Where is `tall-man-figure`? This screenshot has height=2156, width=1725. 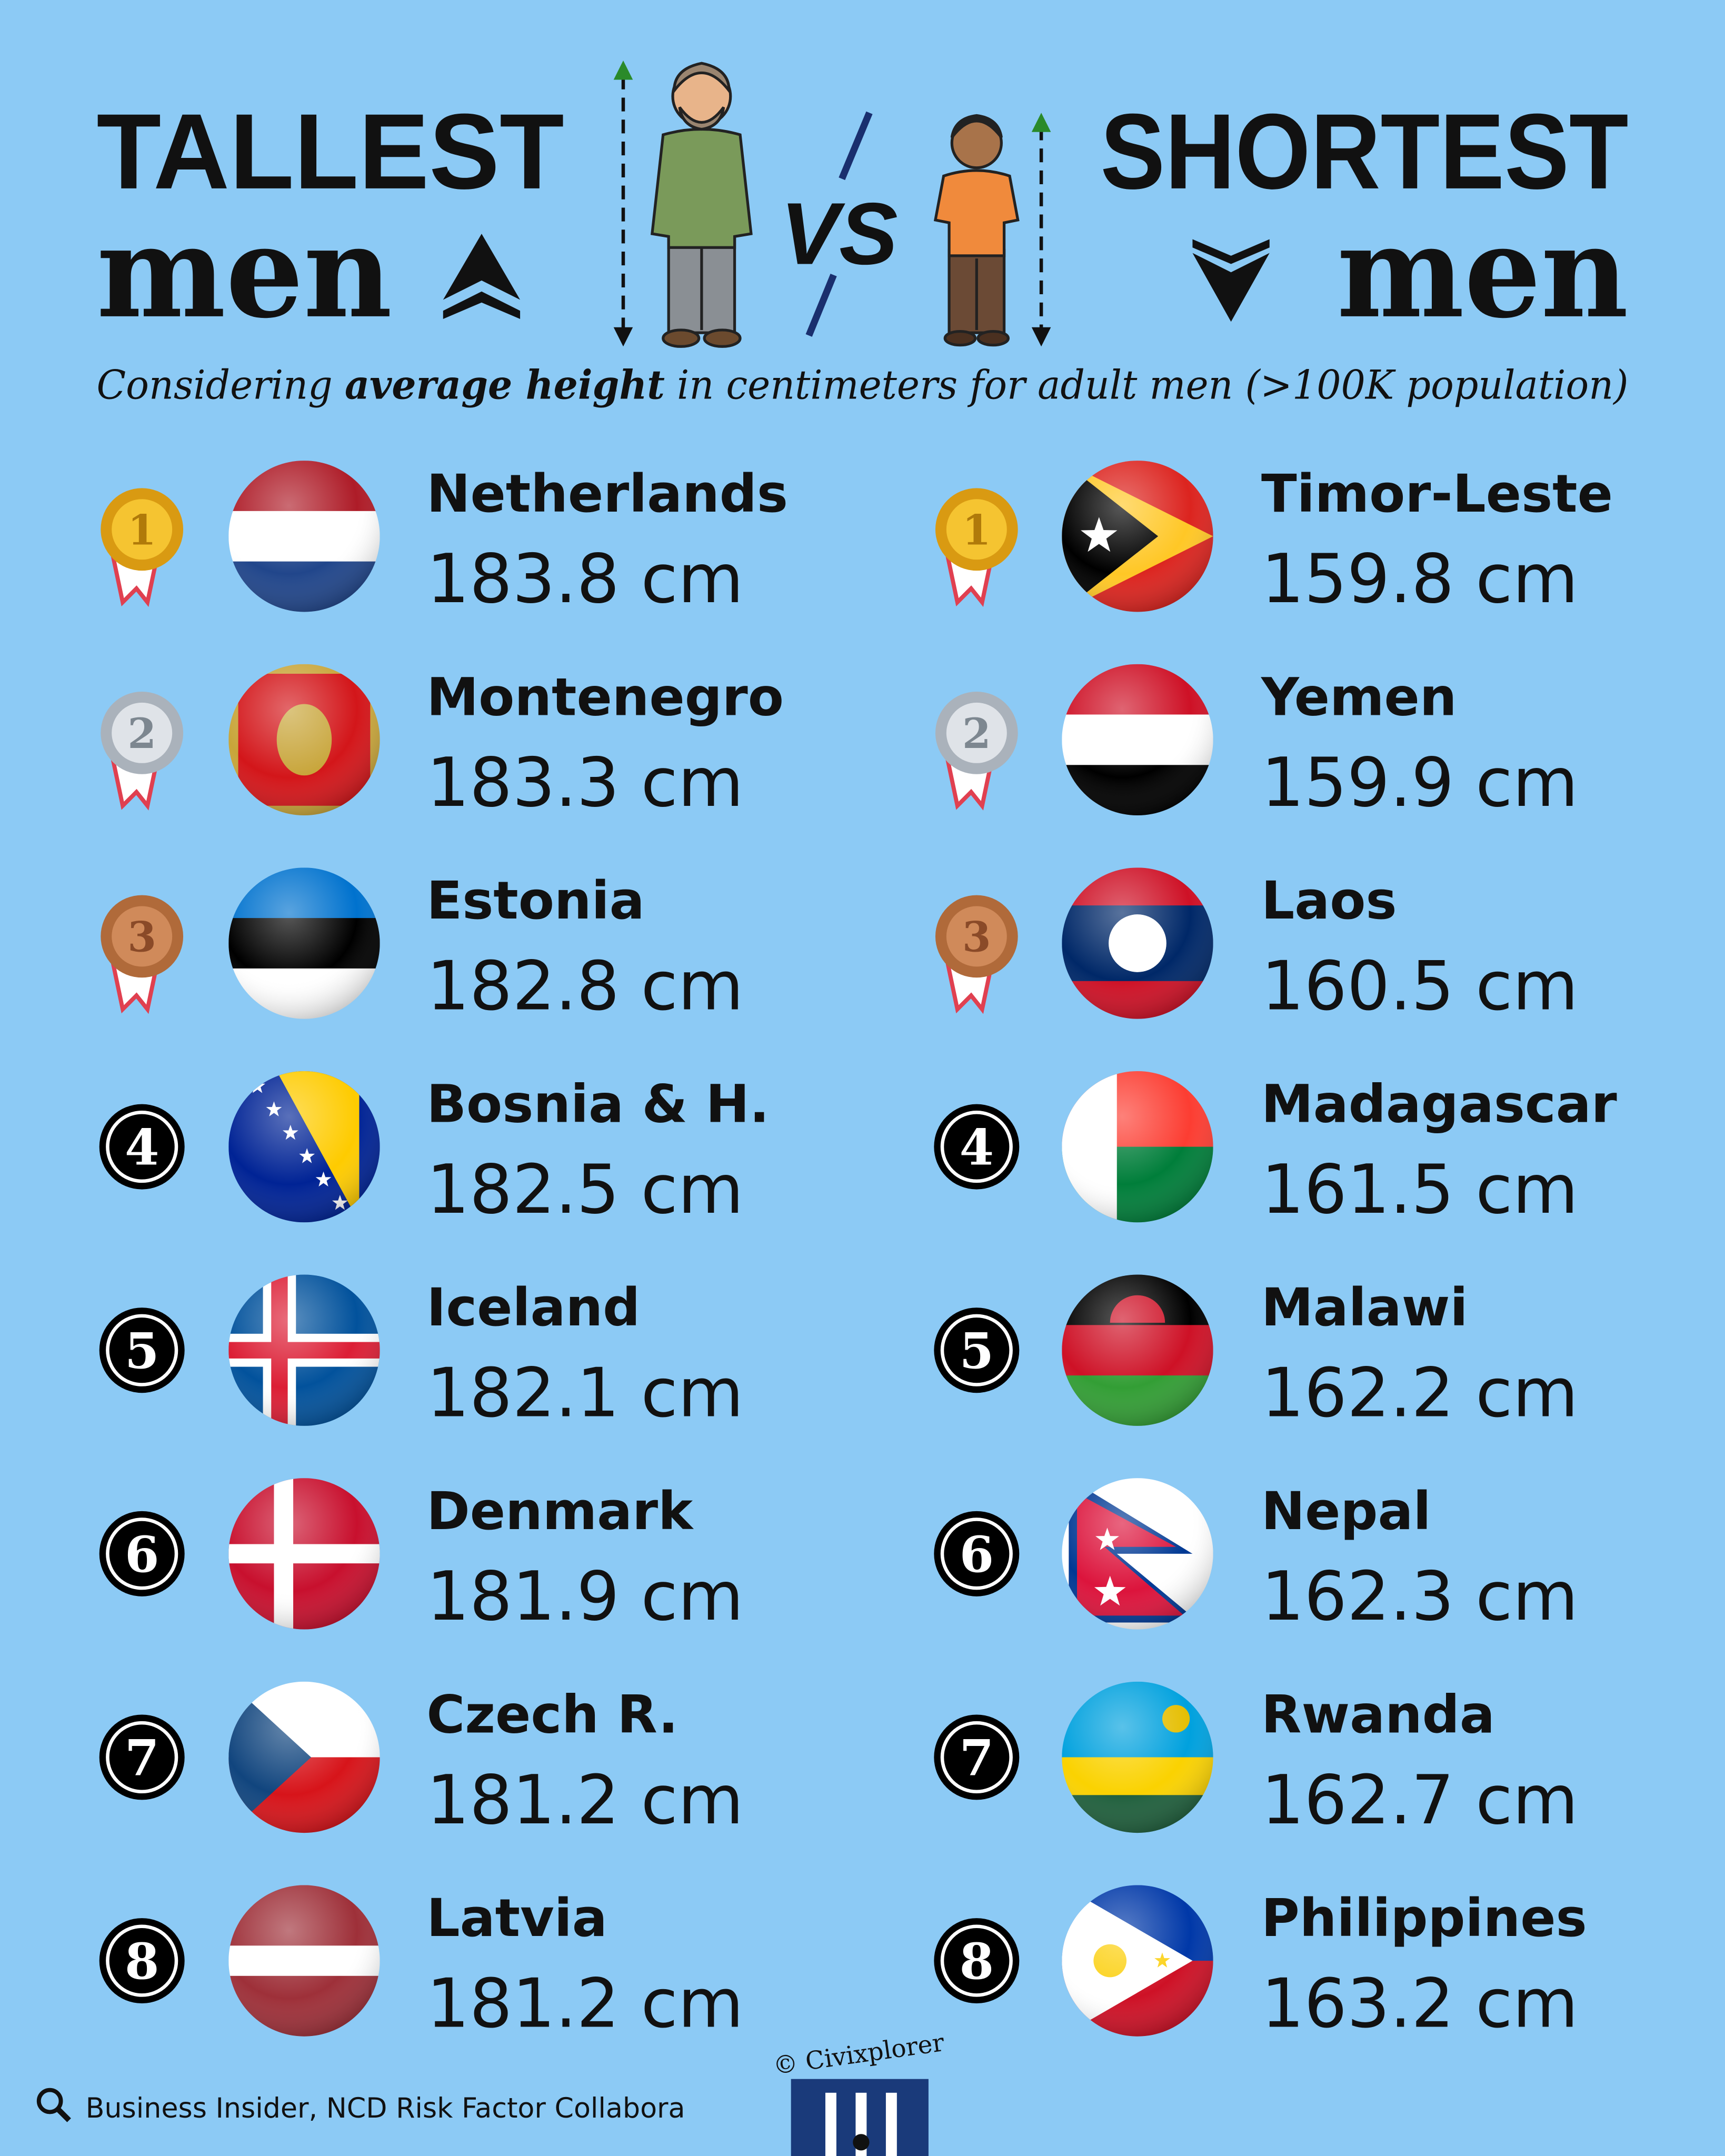
tall-man-figure is located at coordinates (702, 205).